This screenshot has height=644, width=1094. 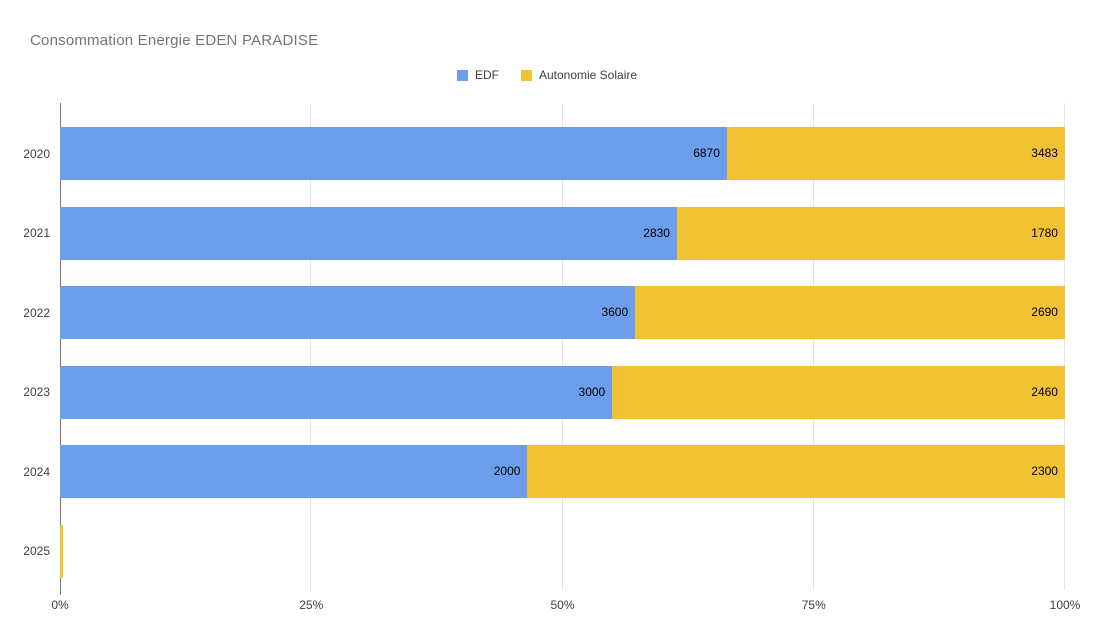 I want to click on stacked-bar-2021: 2830 1780, so click(x=562, y=233).